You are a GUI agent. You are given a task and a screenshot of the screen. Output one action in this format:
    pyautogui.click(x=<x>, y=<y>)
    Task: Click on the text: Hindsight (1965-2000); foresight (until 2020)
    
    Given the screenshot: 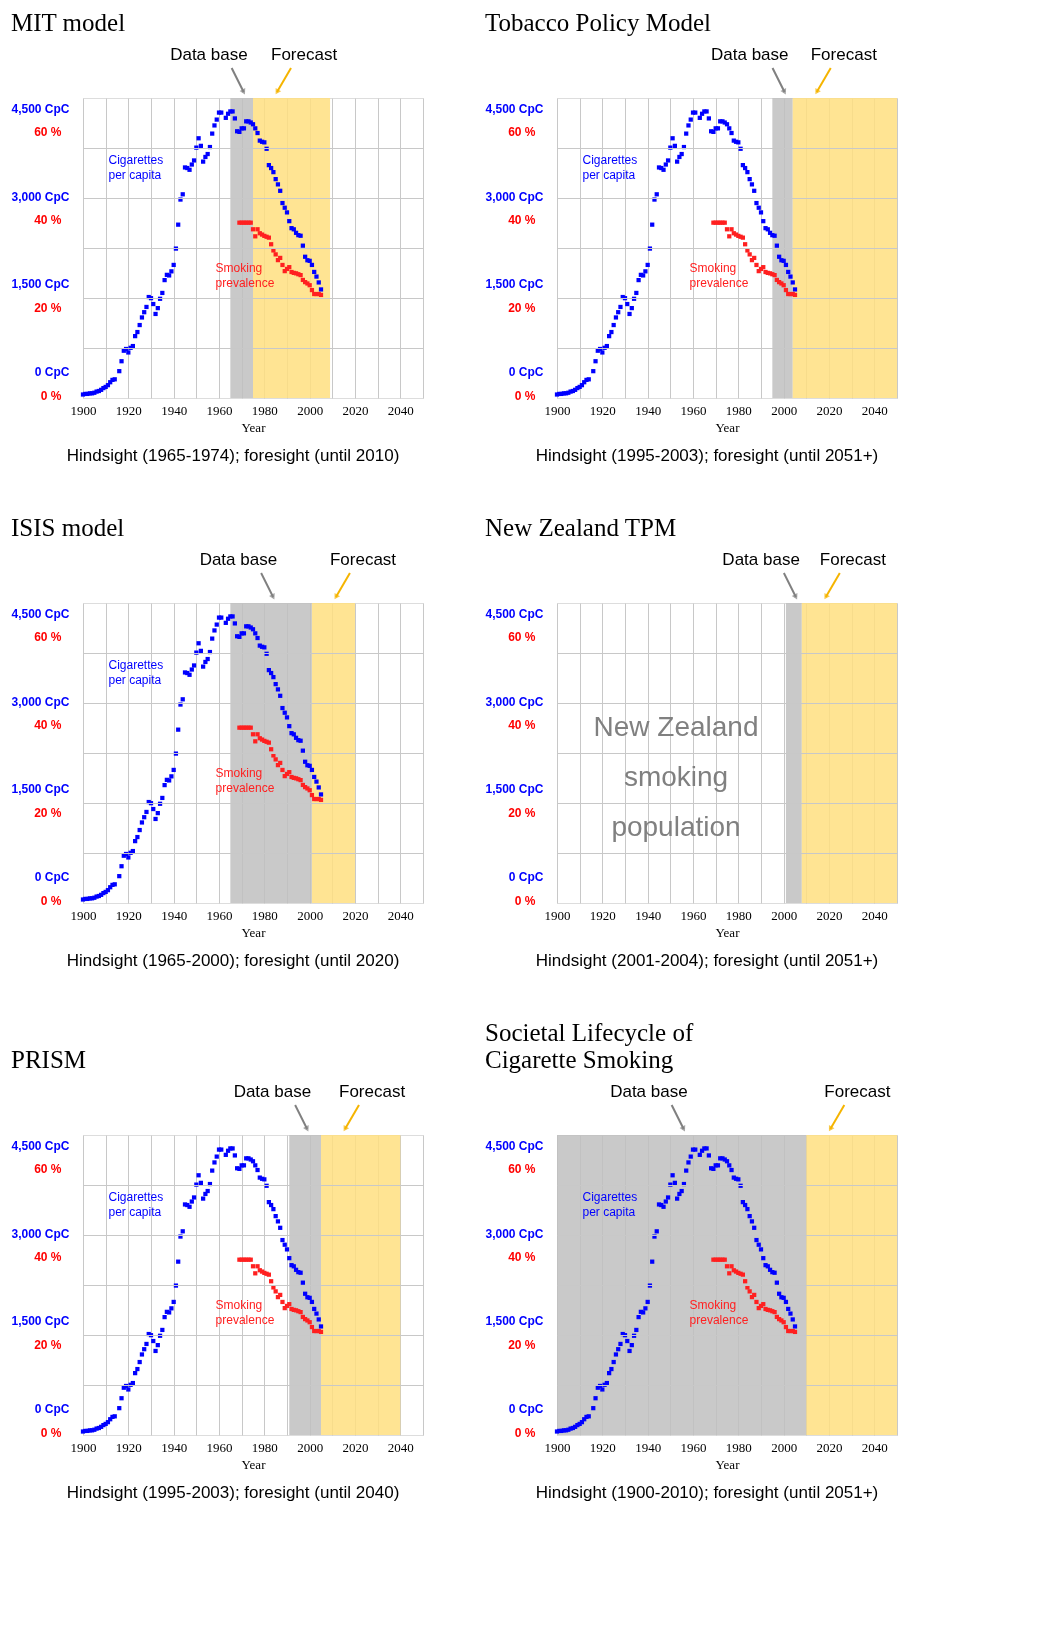 What is the action you would take?
    pyautogui.click(x=233, y=960)
    